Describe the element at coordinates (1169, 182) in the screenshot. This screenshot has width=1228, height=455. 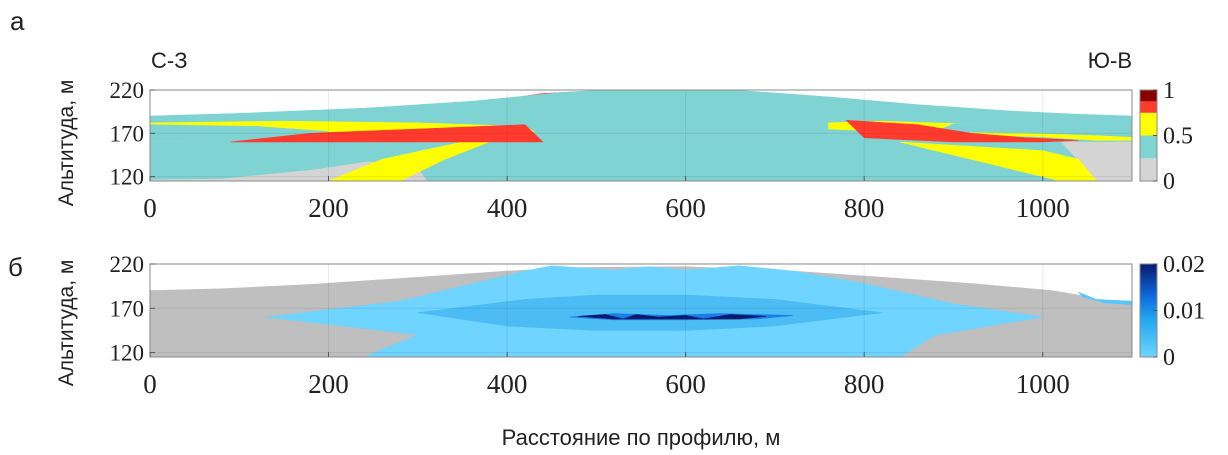
I see `colorbar-tick-label-a: 0` at that location.